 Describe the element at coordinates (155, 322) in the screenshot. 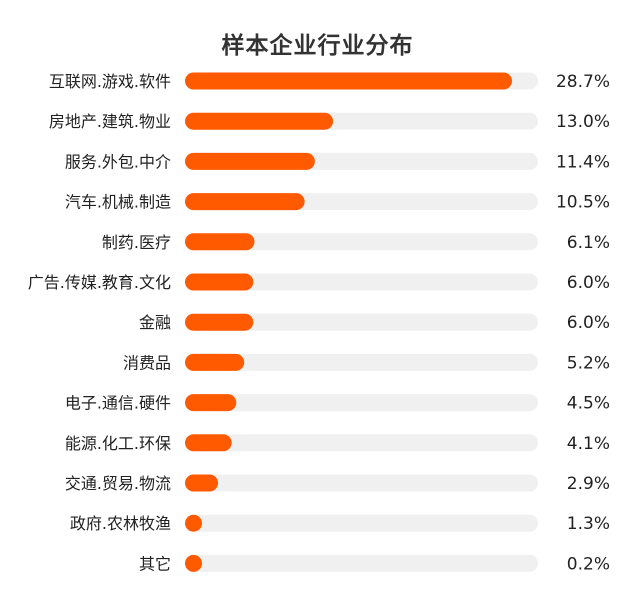

I see `category-label: 金融` at that location.